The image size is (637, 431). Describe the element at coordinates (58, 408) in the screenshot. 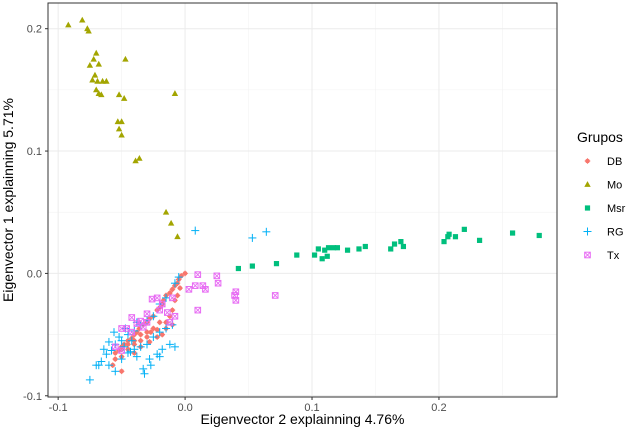

I see `x-tick-label: -0.1` at that location.